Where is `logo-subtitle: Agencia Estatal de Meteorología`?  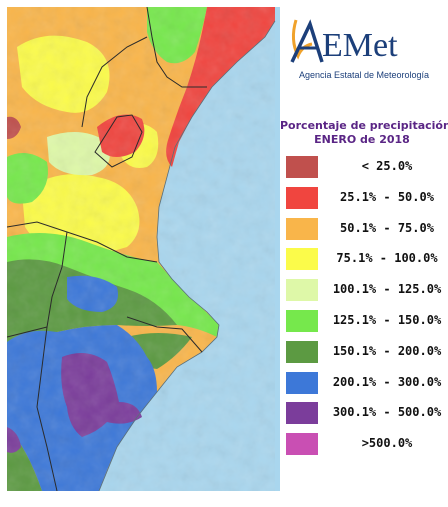
logo-subtitle: Agencia Estatal de Meteorología is located at coordinates (364, 75).